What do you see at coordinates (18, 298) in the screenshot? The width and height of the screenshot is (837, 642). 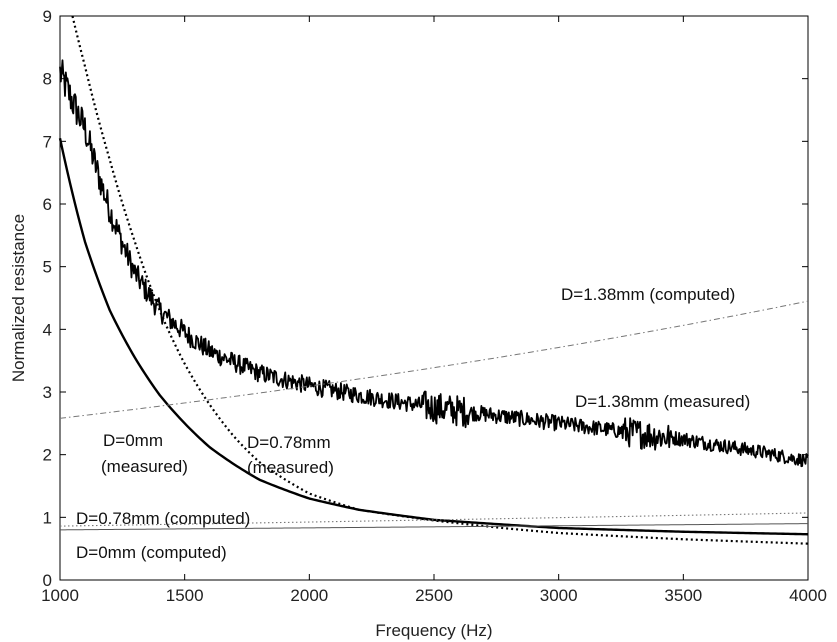 I see `y-axis-label: Normalized resistance` at bounding box center [18, 298].